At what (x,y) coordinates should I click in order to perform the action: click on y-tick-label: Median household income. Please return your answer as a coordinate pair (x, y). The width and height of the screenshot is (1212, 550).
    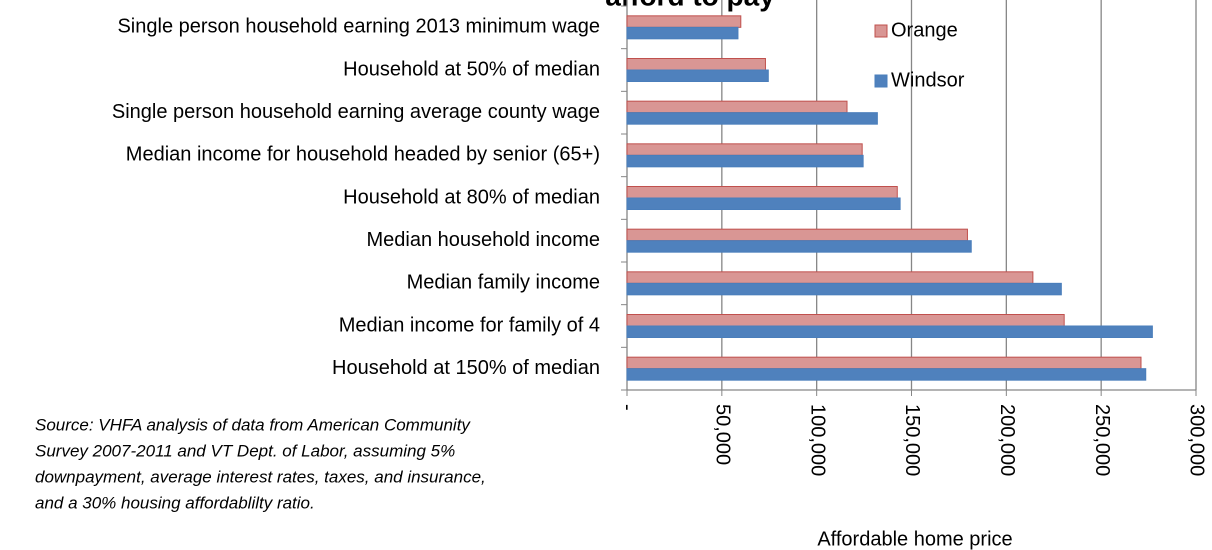
    Looking at the image, I should click on (484, 240).